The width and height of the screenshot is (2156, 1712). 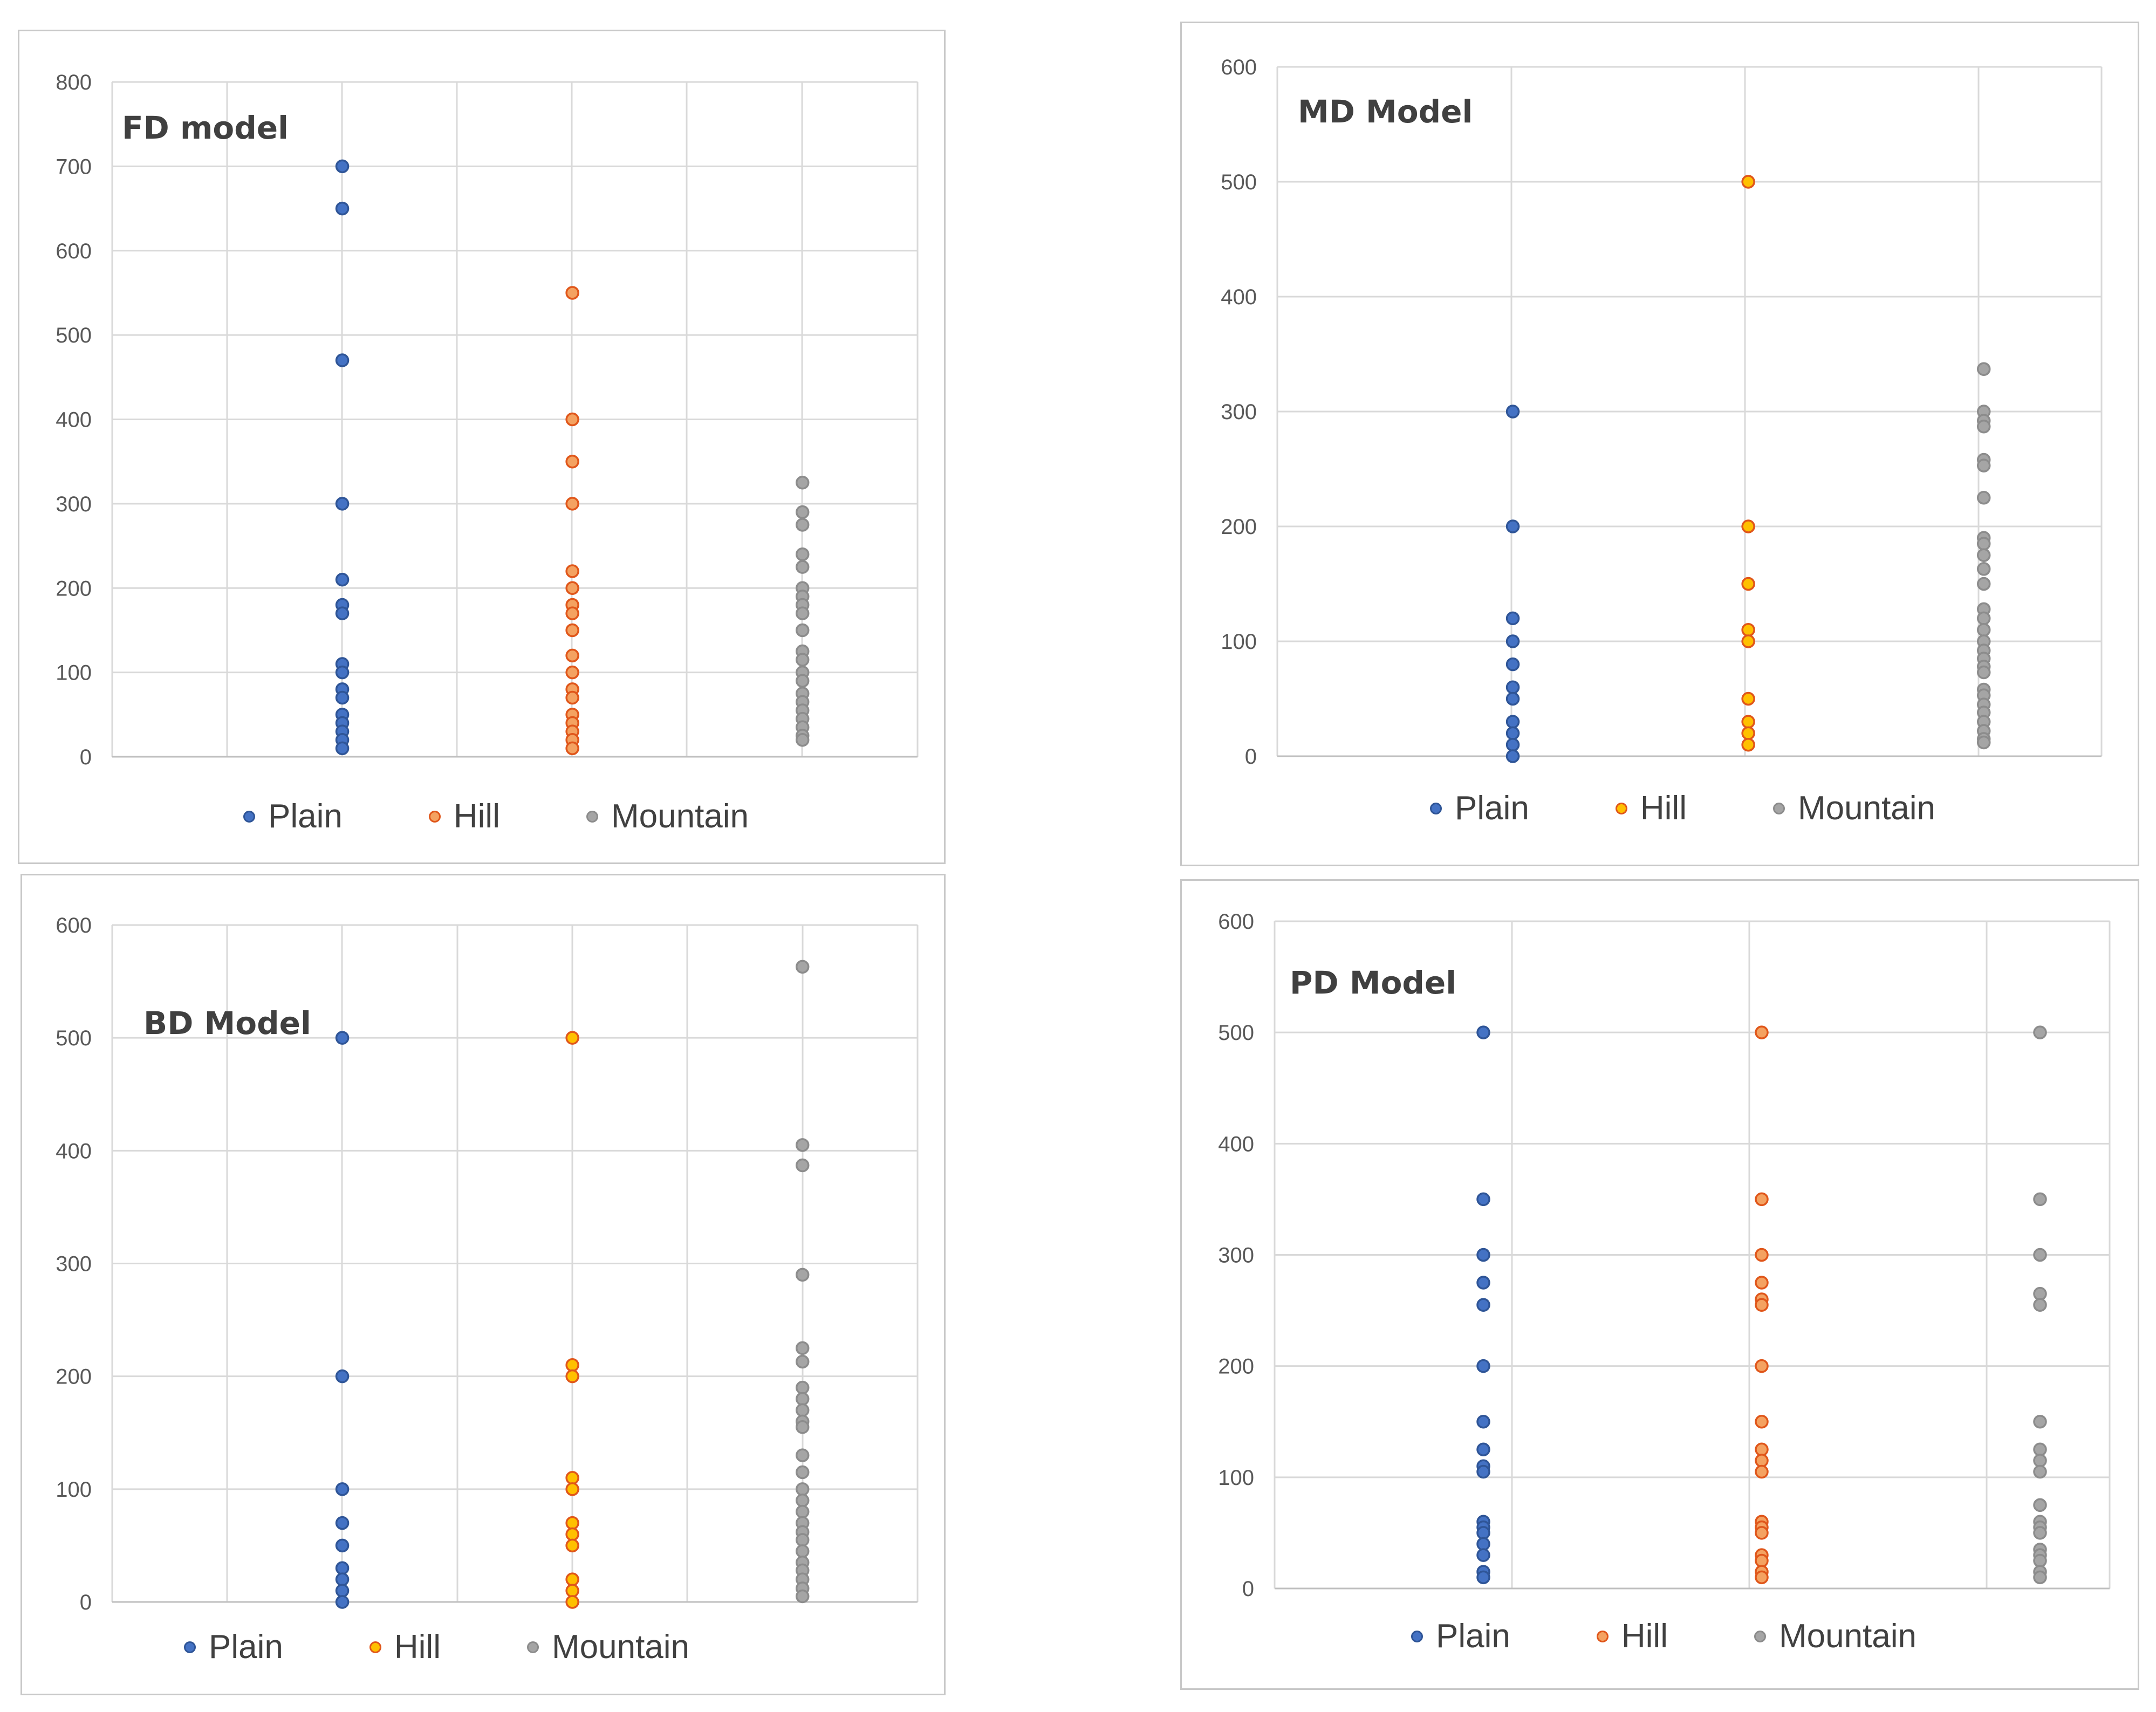 What do you see at coordinates (1436, 808) in the screenshot?
I see `plain-marker-icon` at bounding box center [1436, 808].